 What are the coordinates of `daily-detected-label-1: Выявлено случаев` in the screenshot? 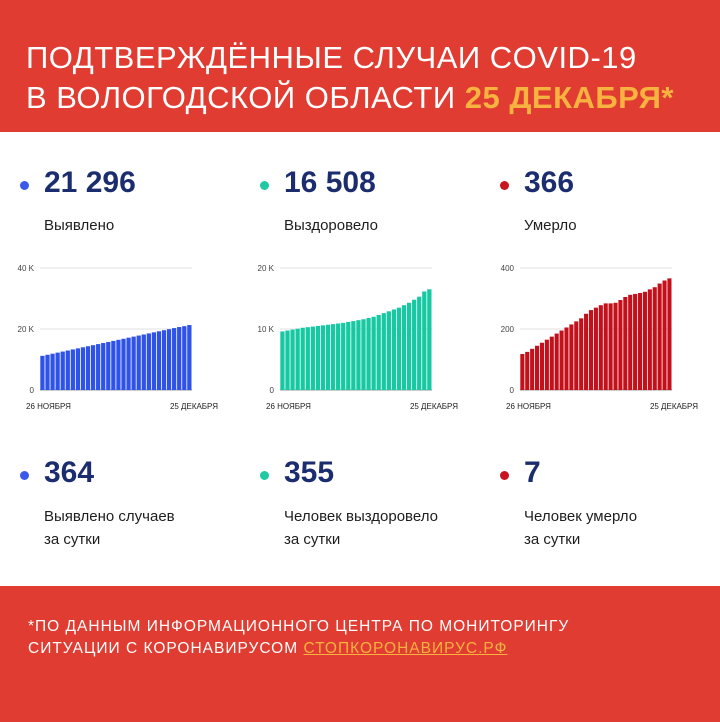 It's located at (109, 516).